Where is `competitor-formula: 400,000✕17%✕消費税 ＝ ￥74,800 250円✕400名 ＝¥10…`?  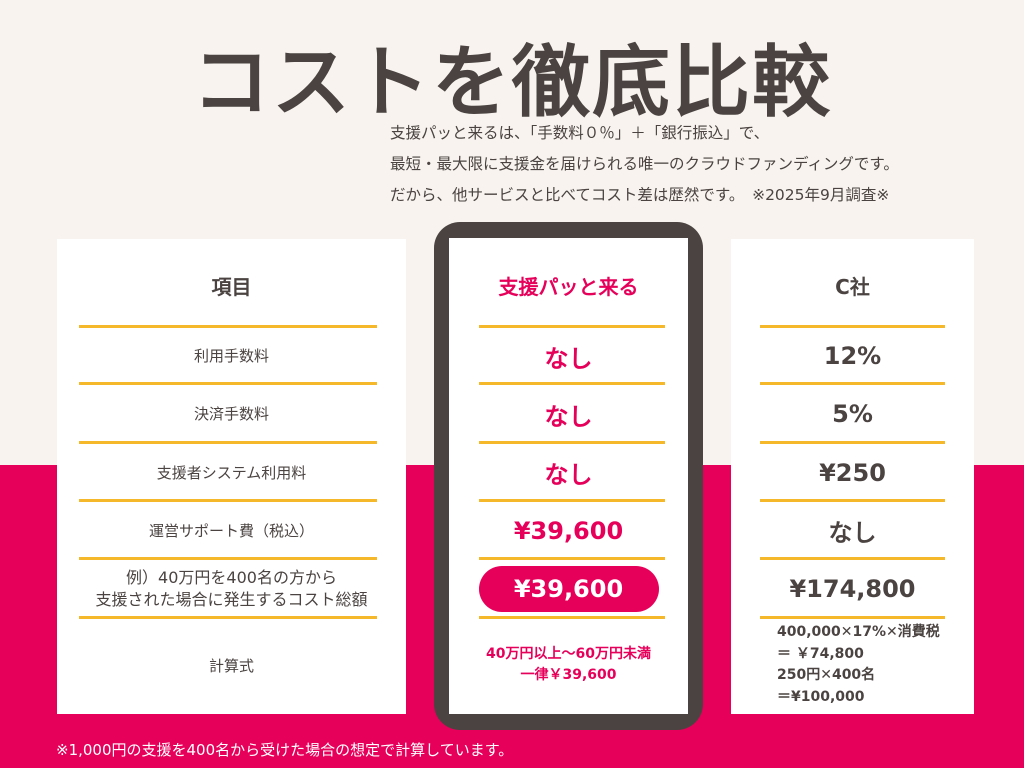
competitor-formula: 400,000✕17%✕消費税 ＝ ￥74,800 250円✕400名 ＝¥10… is located at coordinates (858, 665).